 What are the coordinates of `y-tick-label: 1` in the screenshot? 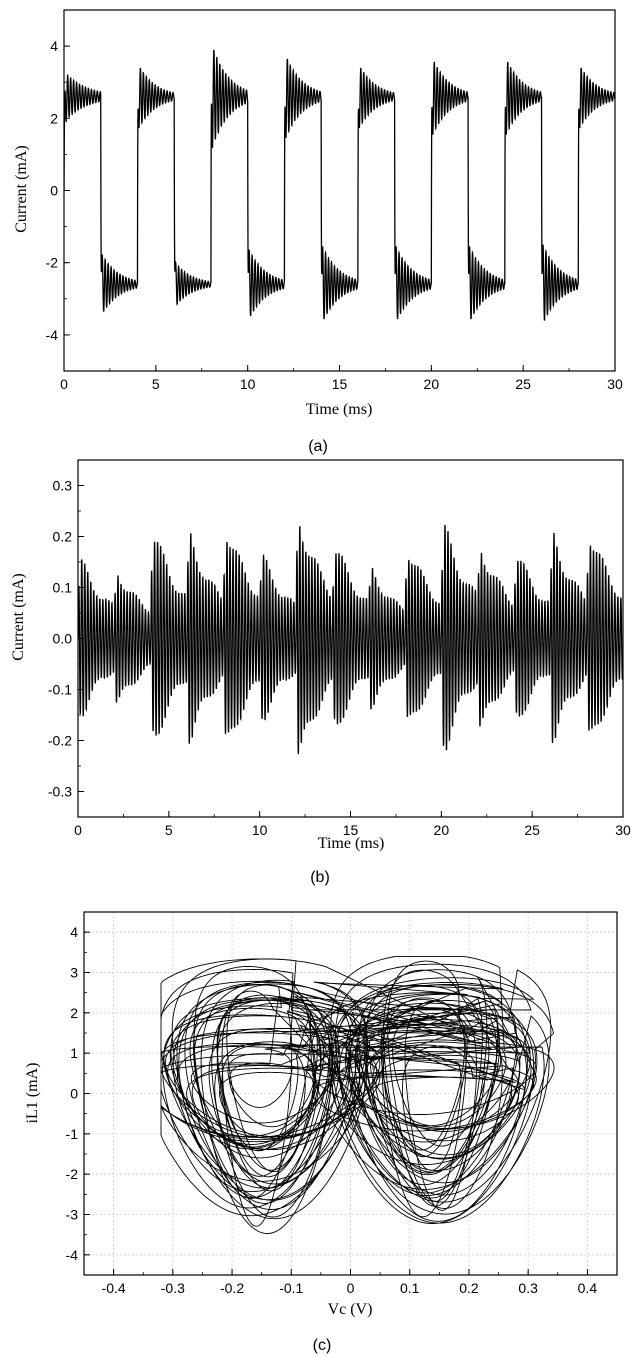 It's located at (74, 1053).